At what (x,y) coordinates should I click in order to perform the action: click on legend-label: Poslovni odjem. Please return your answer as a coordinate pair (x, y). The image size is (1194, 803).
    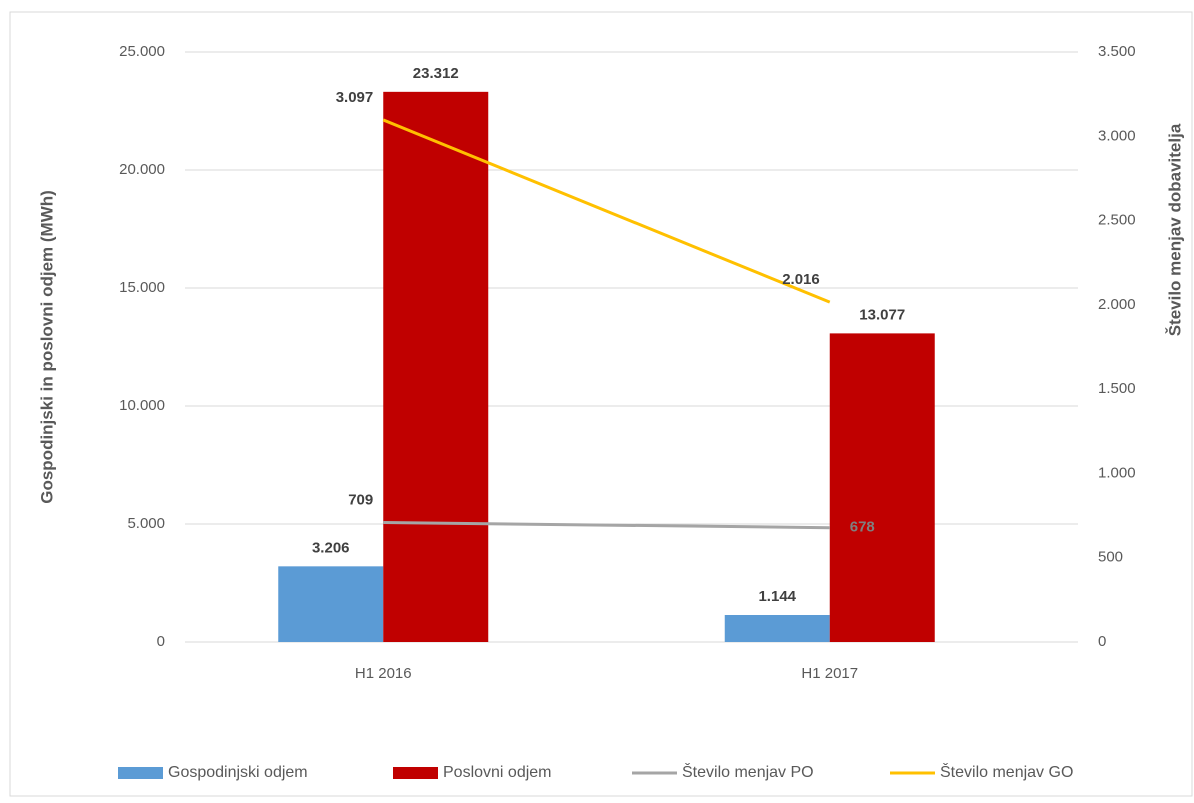
    Looking at the image, I should click on (497, 772).